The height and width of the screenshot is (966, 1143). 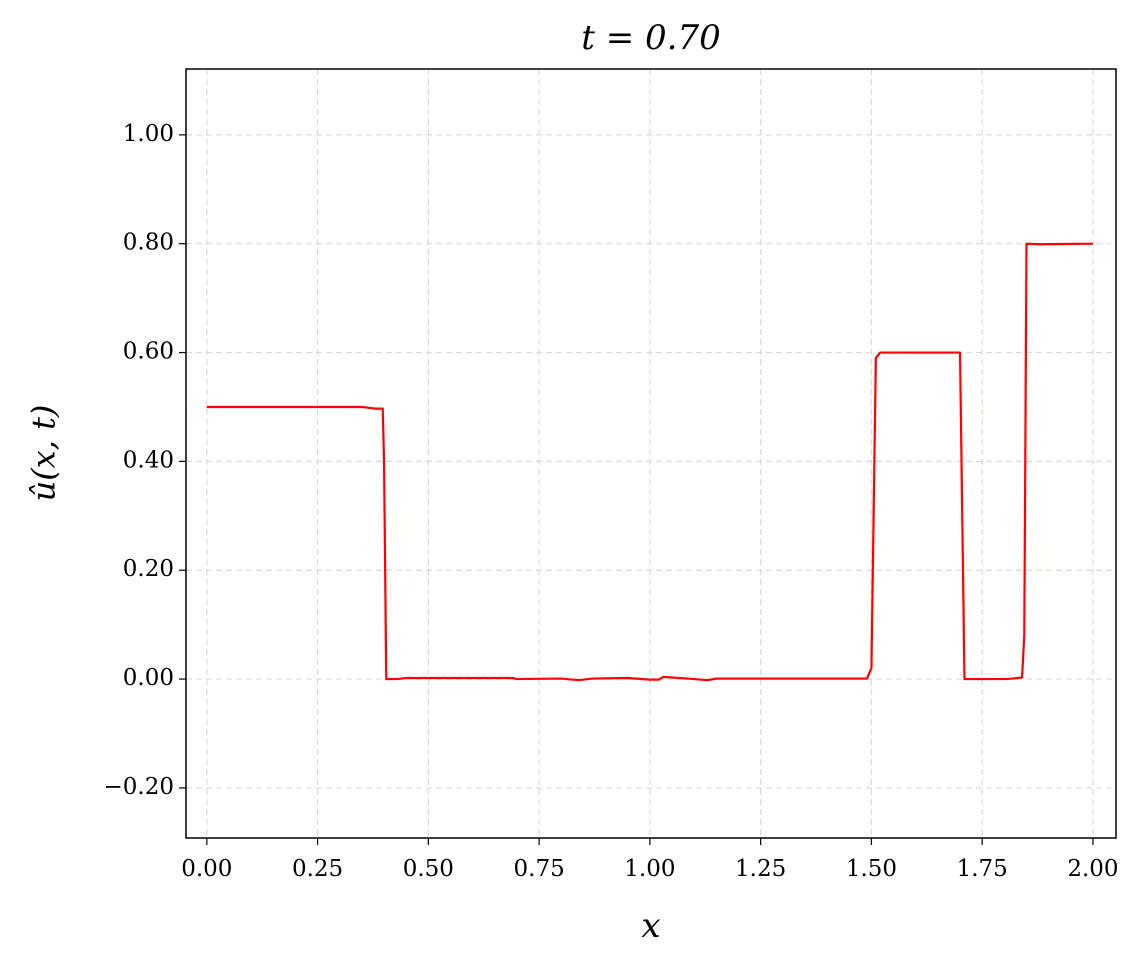 I want to click on y-tick-label: 0.40, so click(x=148, y=460).